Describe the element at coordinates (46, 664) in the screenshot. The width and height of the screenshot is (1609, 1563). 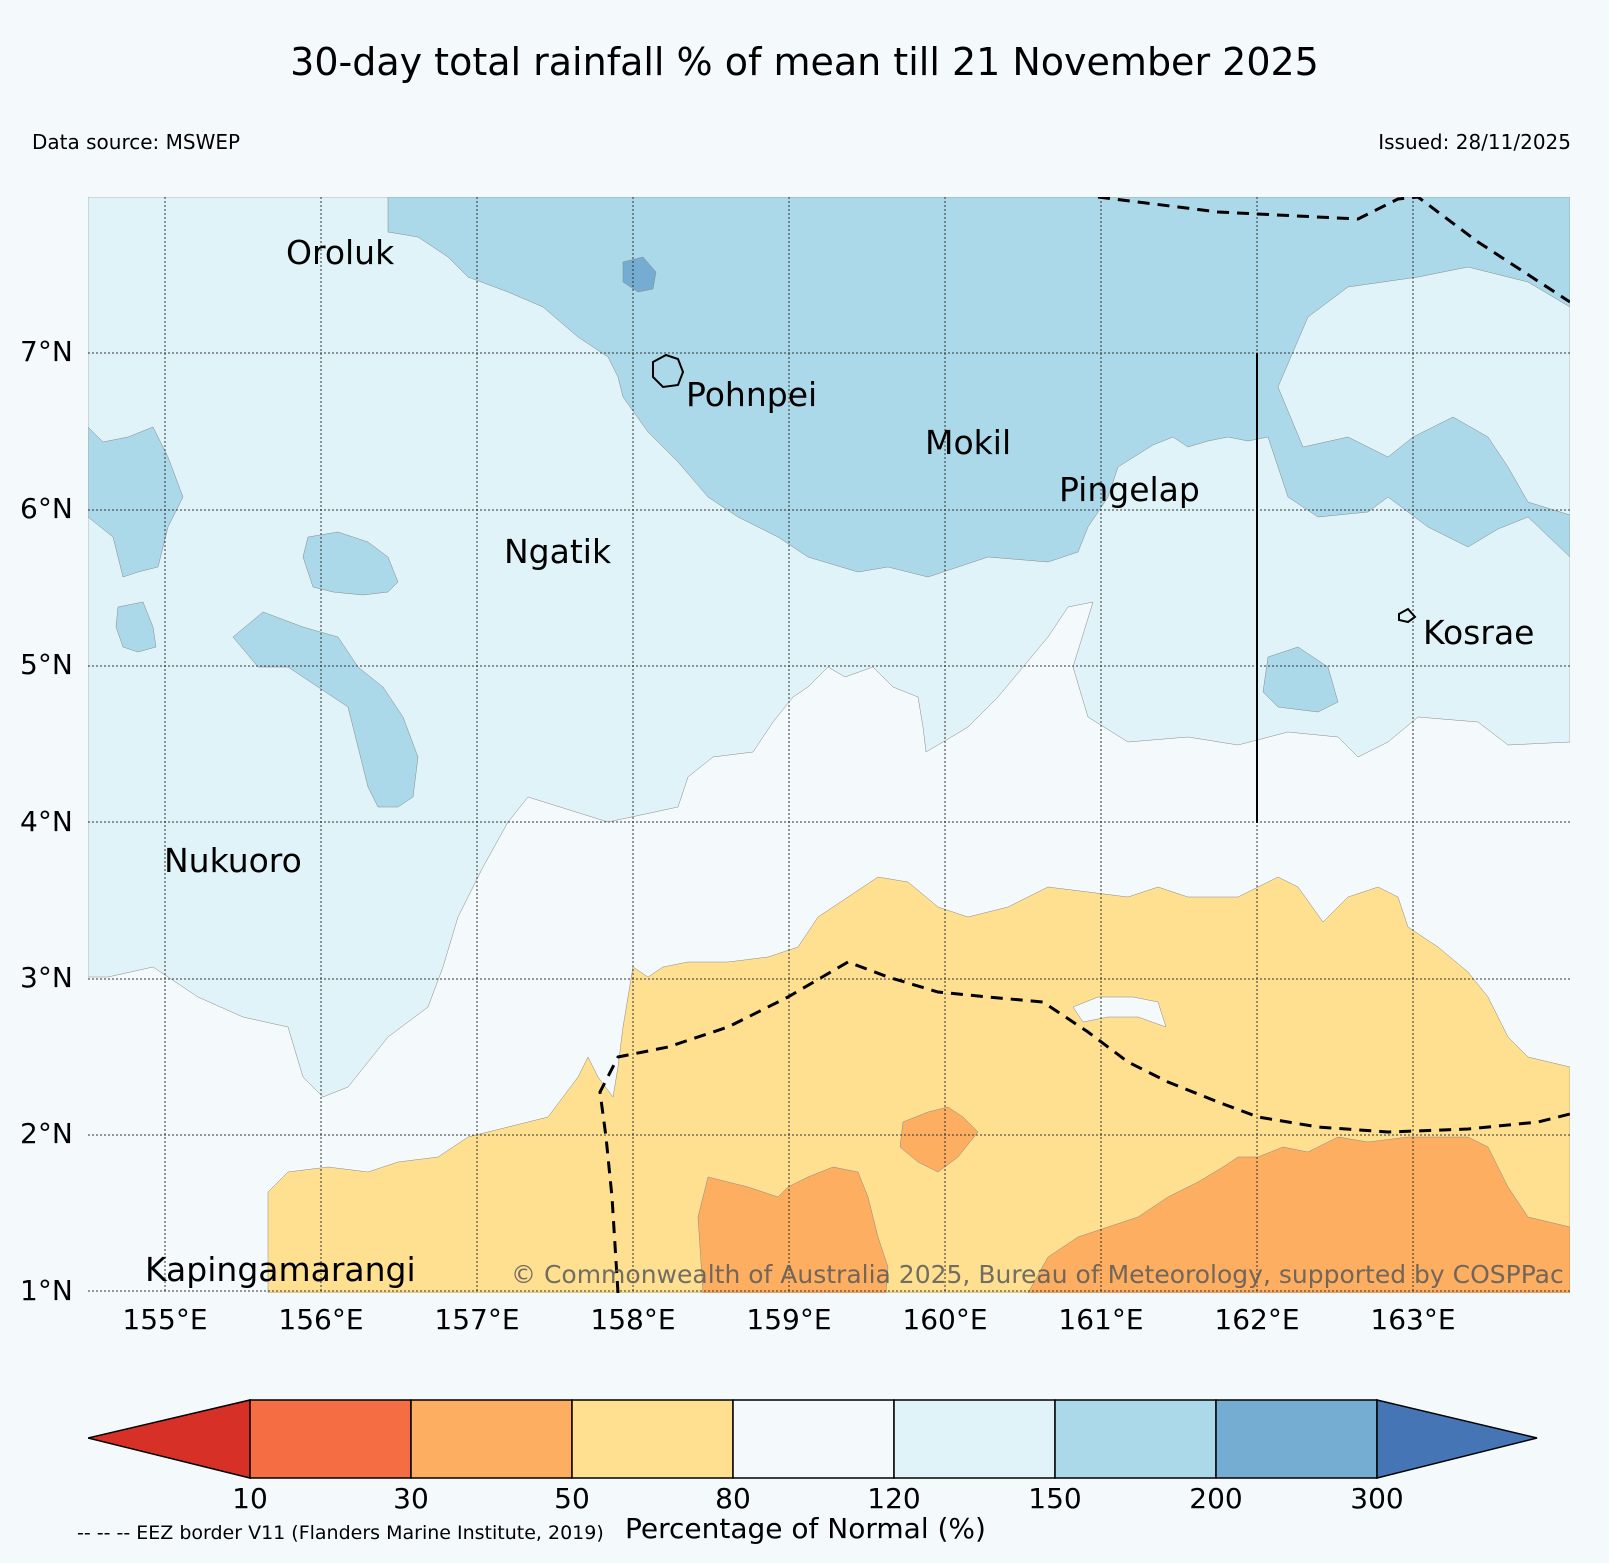
I see `lat-label-5n: 5°N` at that location.